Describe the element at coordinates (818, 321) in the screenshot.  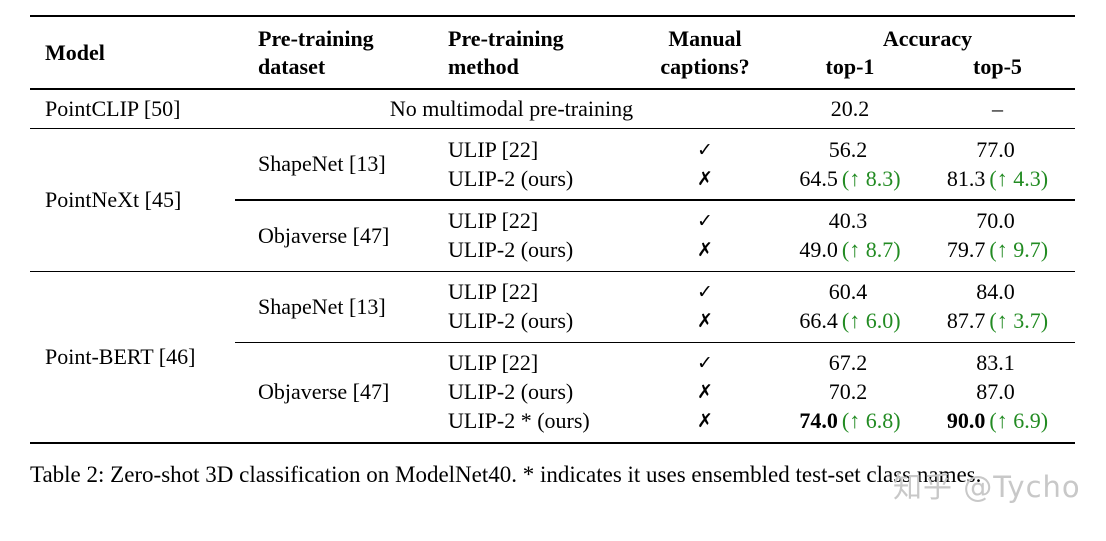
I see `top1-value: 66.4` at that location.